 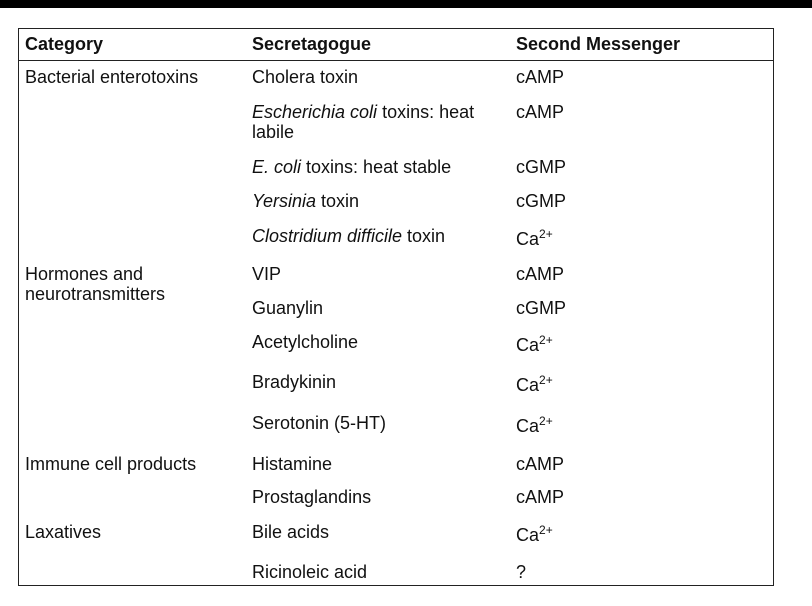 I want to click on secretagogue-text: Acetylcholine, so click(x=305, y=342).